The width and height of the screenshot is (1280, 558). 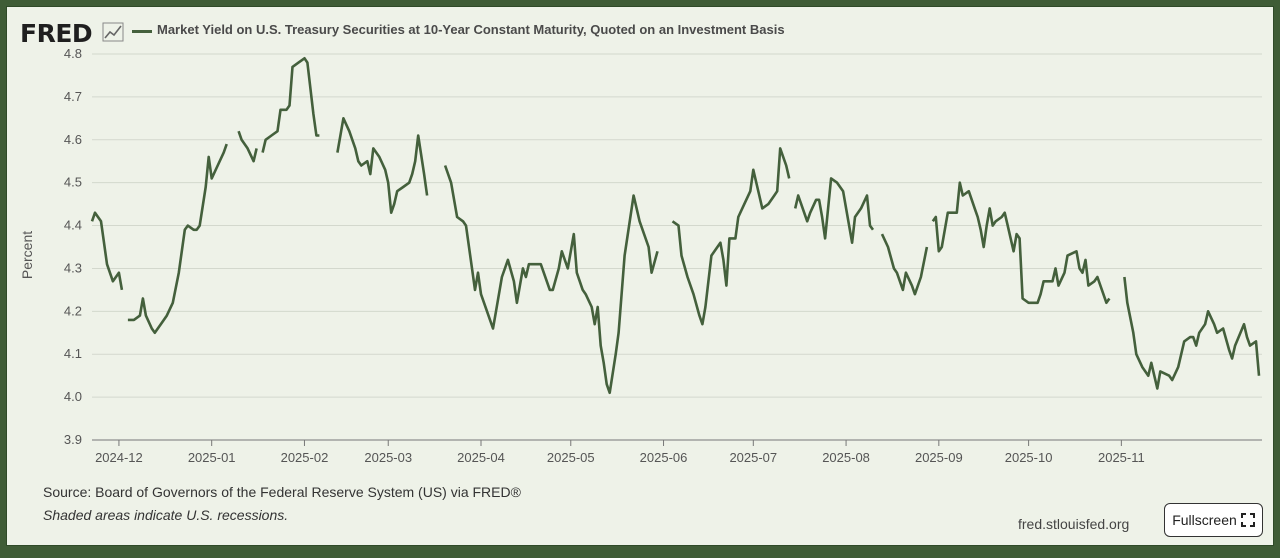 I want to click on y-tick-label: 4.8, so click(x=73, y=53).